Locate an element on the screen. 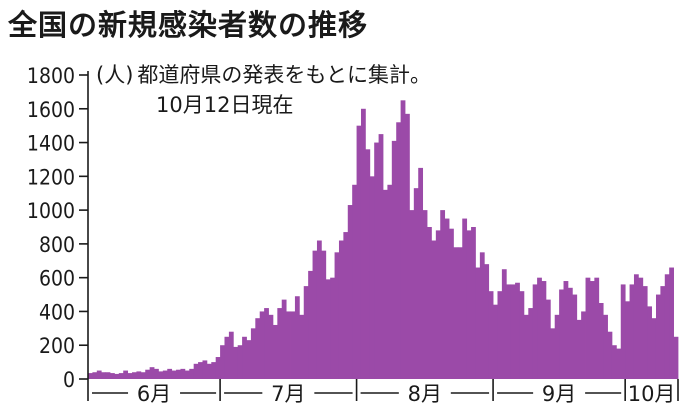  y-unit-label: (人) is located at coordinates (115, 75).